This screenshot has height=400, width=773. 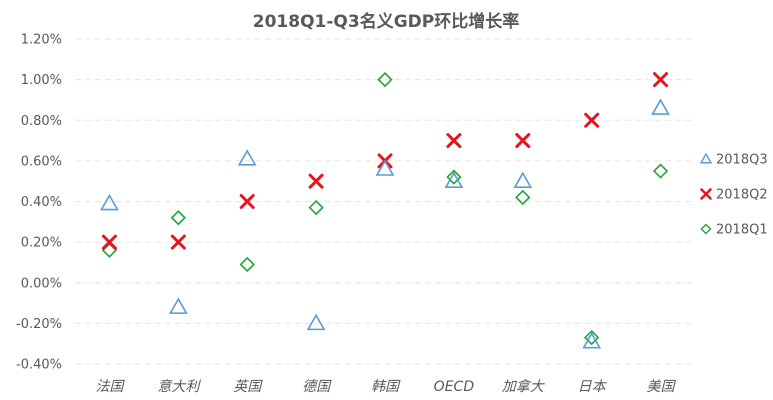 I want to click on x-tick-label: 英国, so click(x=248, y=387).